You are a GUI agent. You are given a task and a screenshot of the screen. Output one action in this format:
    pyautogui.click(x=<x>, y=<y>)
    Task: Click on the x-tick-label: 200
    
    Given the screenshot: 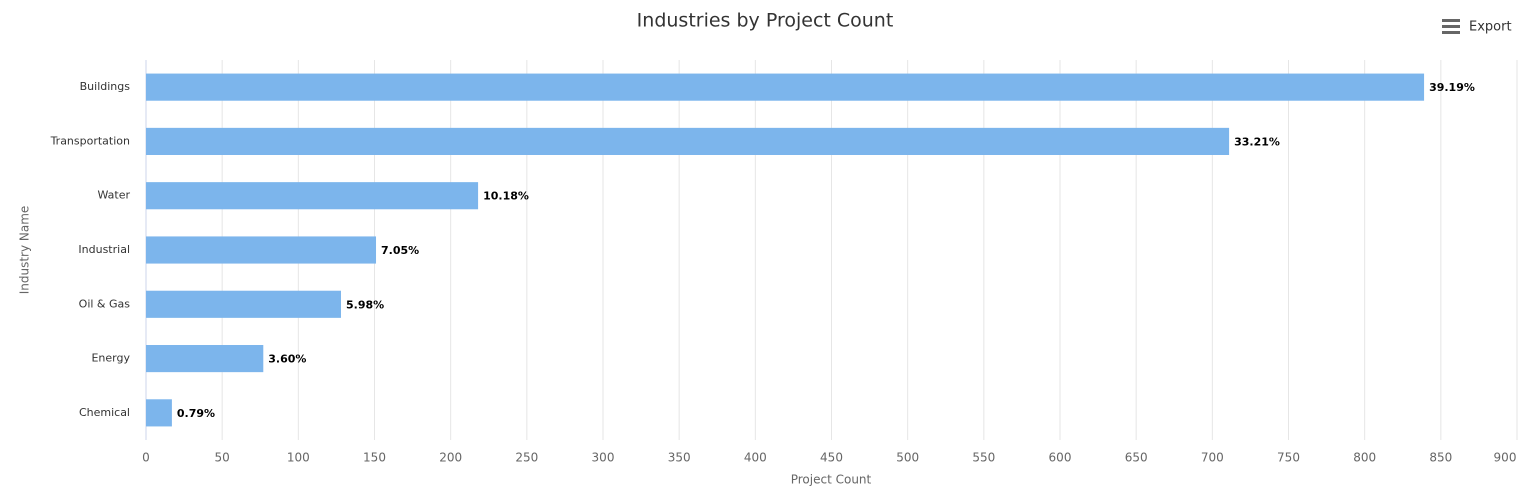 What is the action you would take?
    pyautogui.click(x=450, y=458)
    